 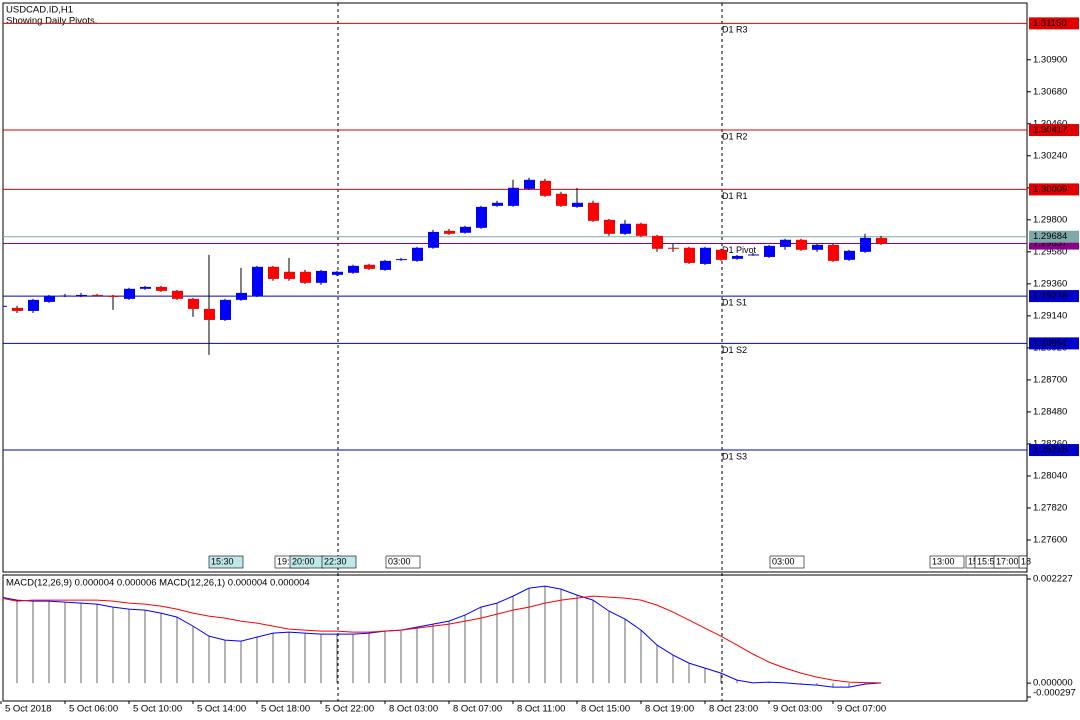 I want to click on signal-line, so click(x=442, y=639).